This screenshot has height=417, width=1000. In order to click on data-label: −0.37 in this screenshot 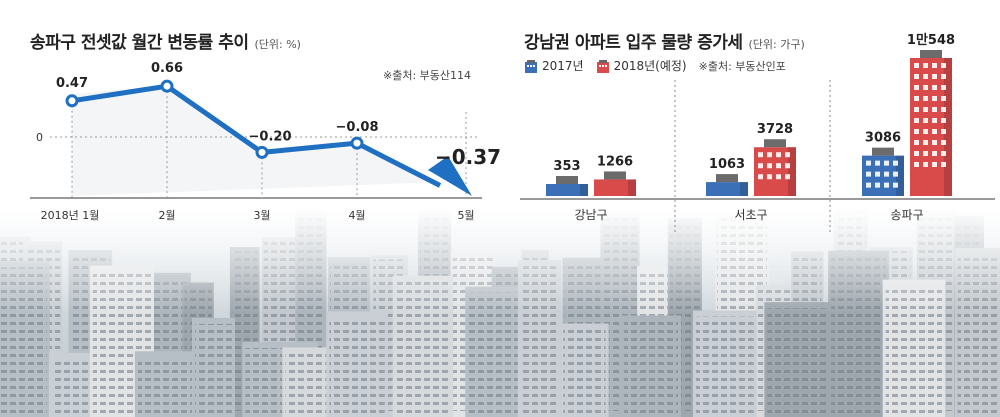, I will do `click(467, 157)`.